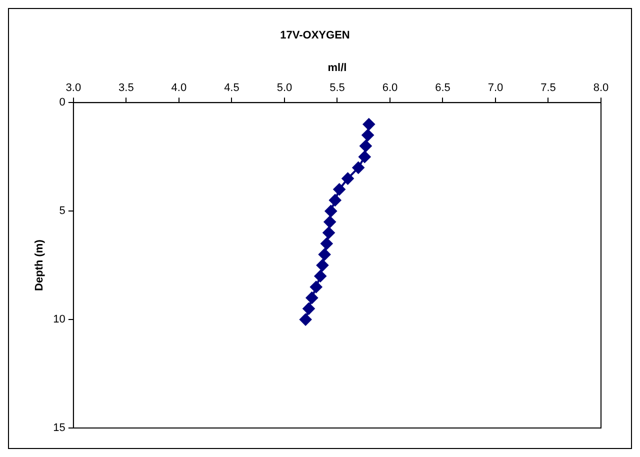 This screenshot has width=640, height=457. I want to click on x-tick-label: 5.5, so click(337, 88).